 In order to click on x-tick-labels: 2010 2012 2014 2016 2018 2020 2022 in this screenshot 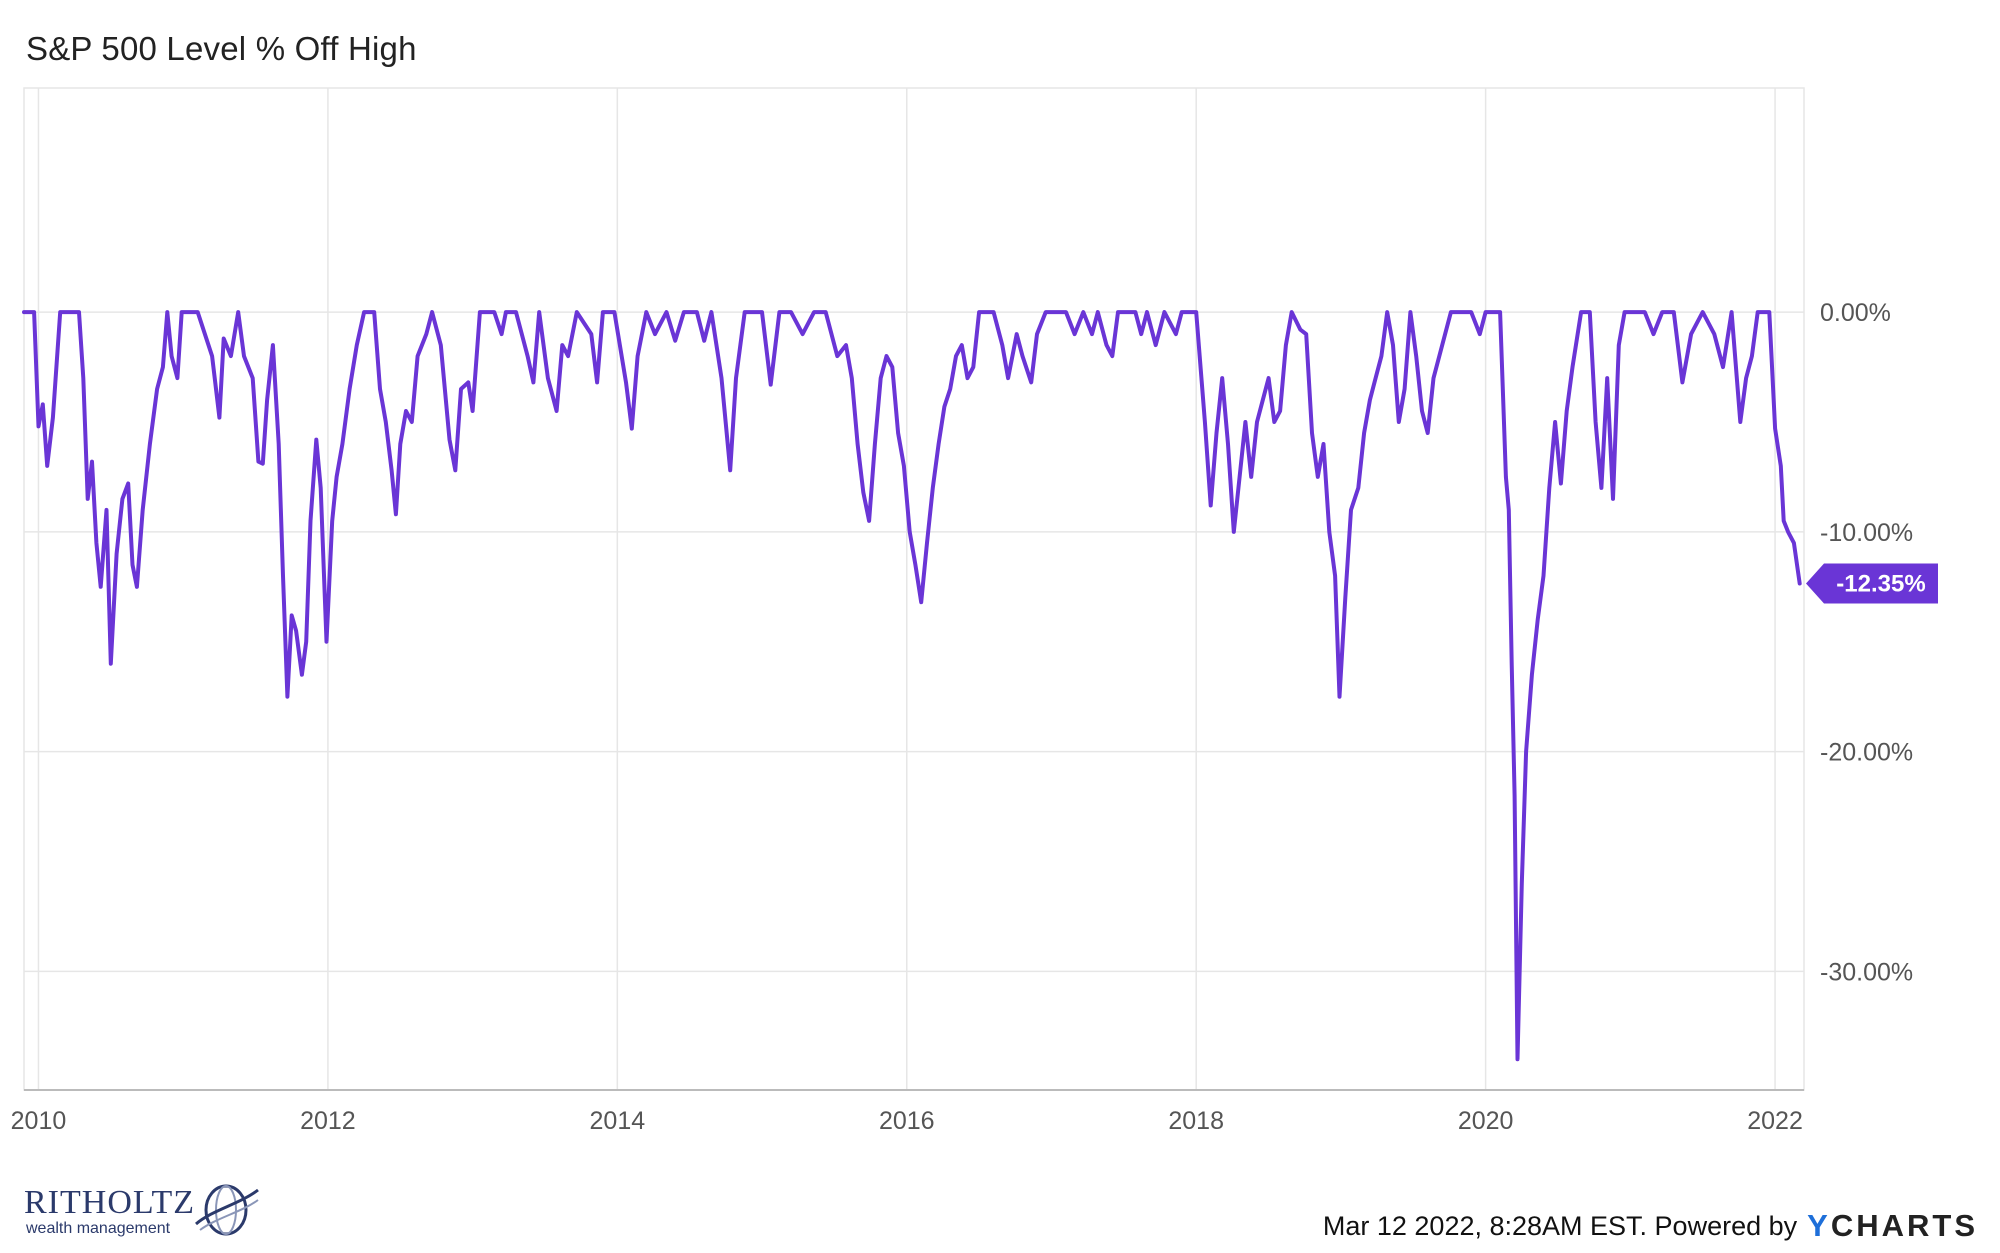, I will do `click(907, 1121)`.